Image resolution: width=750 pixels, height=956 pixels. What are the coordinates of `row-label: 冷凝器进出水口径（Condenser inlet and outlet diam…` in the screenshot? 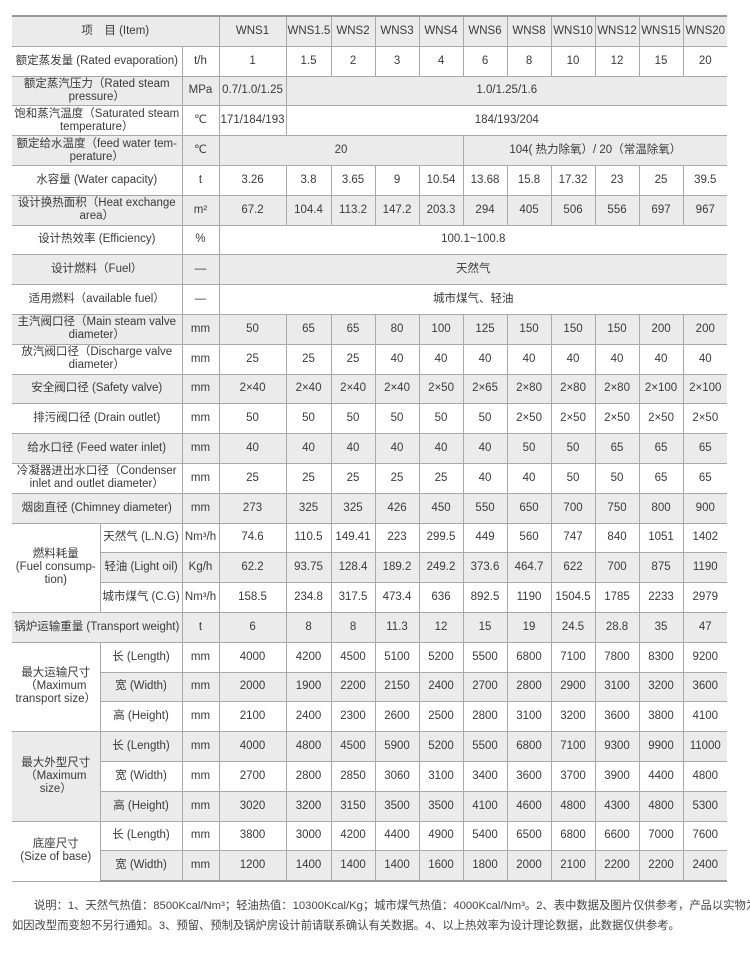 It's located at (97, 478).